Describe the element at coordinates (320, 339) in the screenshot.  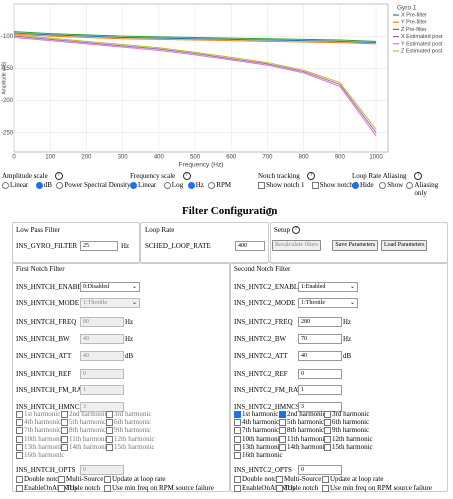
I see `text-input: 70` at that location.